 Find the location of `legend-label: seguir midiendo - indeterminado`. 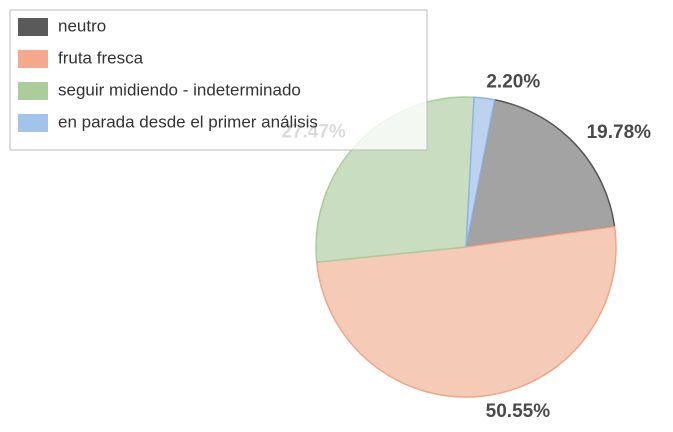

legend-label: seguir midiendo - indeterminado is located at coordinates (179, 89).